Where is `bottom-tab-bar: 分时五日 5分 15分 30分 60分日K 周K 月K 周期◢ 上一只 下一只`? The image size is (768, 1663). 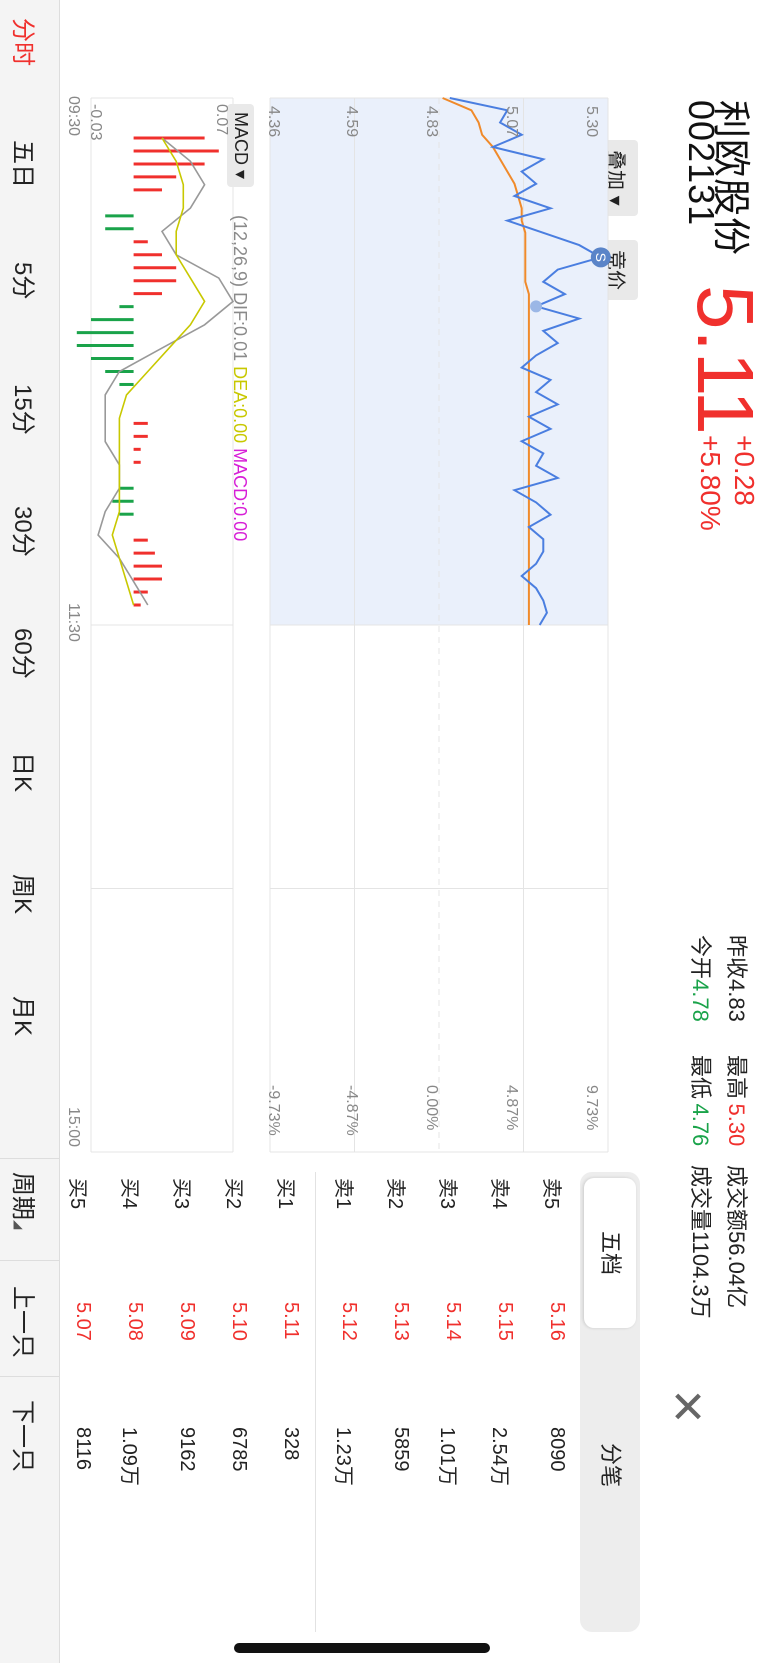 bottom-tab-bar: 分时五日 5分 15分 30分 60分日K 周K 月K 周期◢ 上一只 下一只 is located at coordinates (30, 831).